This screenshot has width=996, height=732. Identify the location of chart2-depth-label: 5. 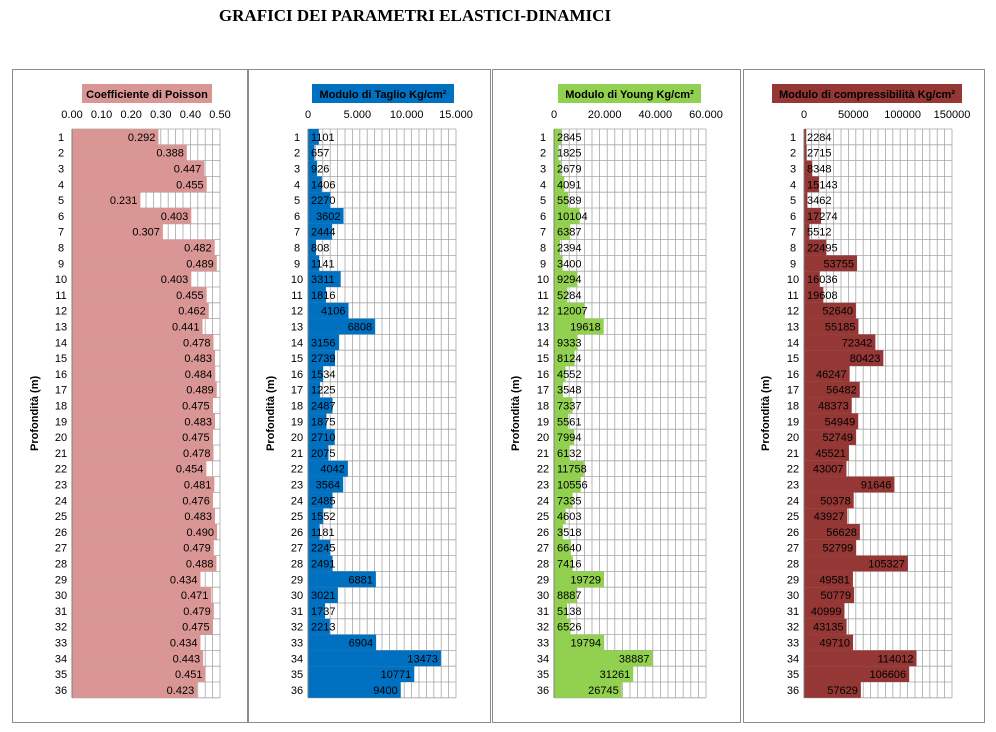
(297, 201).